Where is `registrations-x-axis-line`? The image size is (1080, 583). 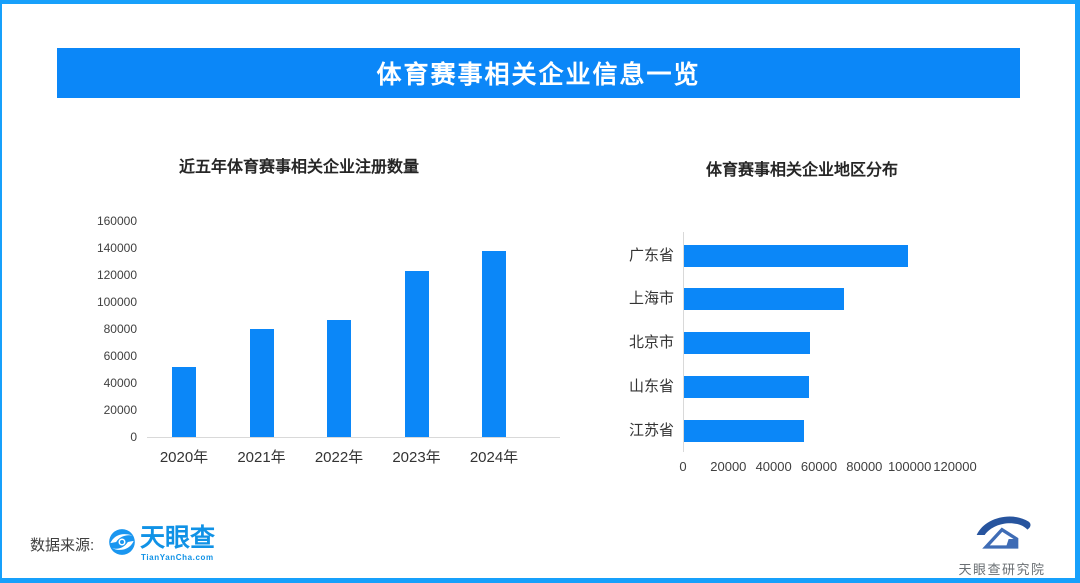 registrations-x-axis-line is located at coordinates (353, 437).